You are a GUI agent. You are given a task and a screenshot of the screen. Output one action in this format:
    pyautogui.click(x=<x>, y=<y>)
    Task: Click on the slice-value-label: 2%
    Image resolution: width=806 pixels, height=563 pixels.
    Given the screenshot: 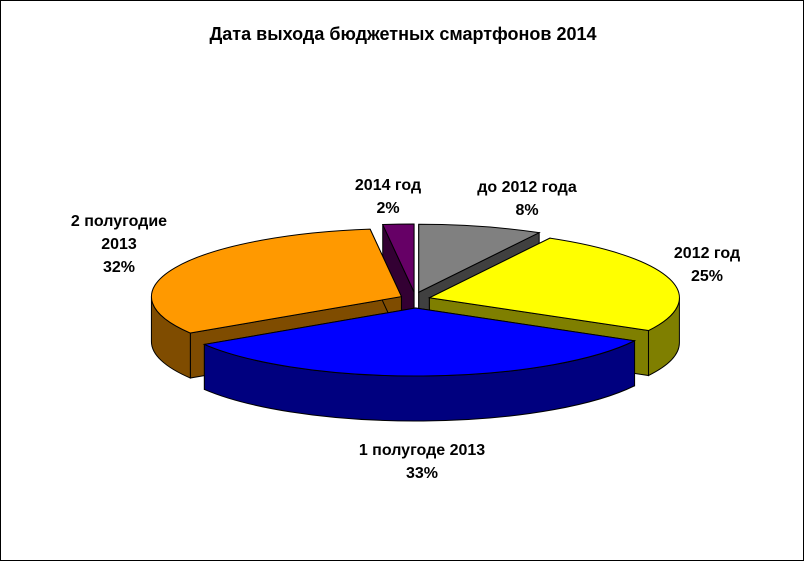 What is the action you would take?
    pyautogui.click(x=388, y=208)
    